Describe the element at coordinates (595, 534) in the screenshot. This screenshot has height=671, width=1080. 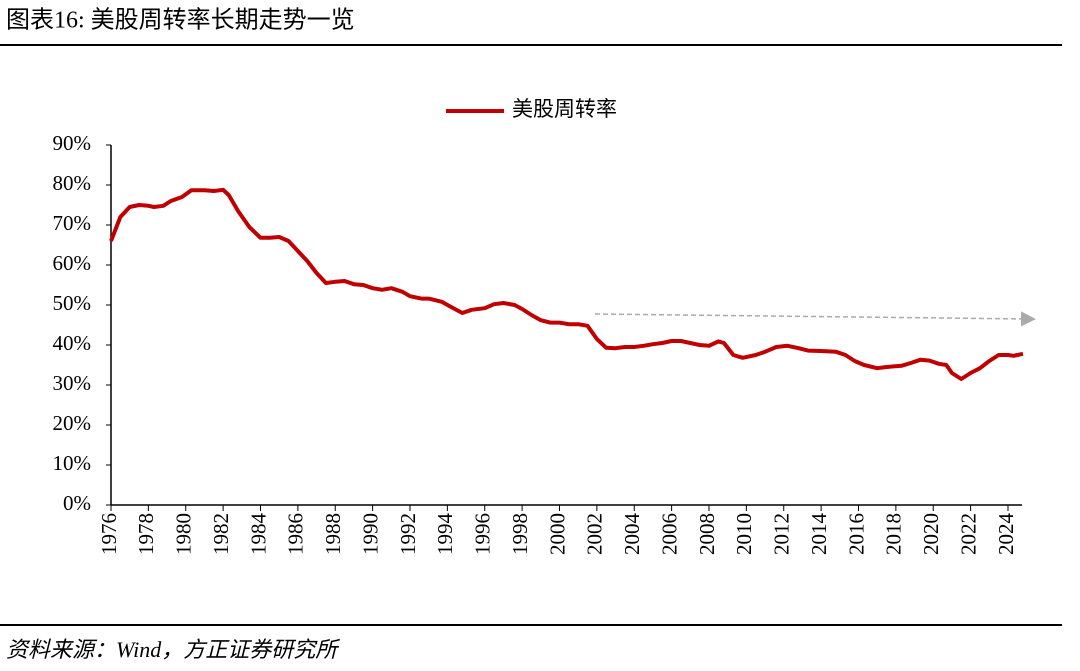
I see `x-tick-label: 2002` at that location.